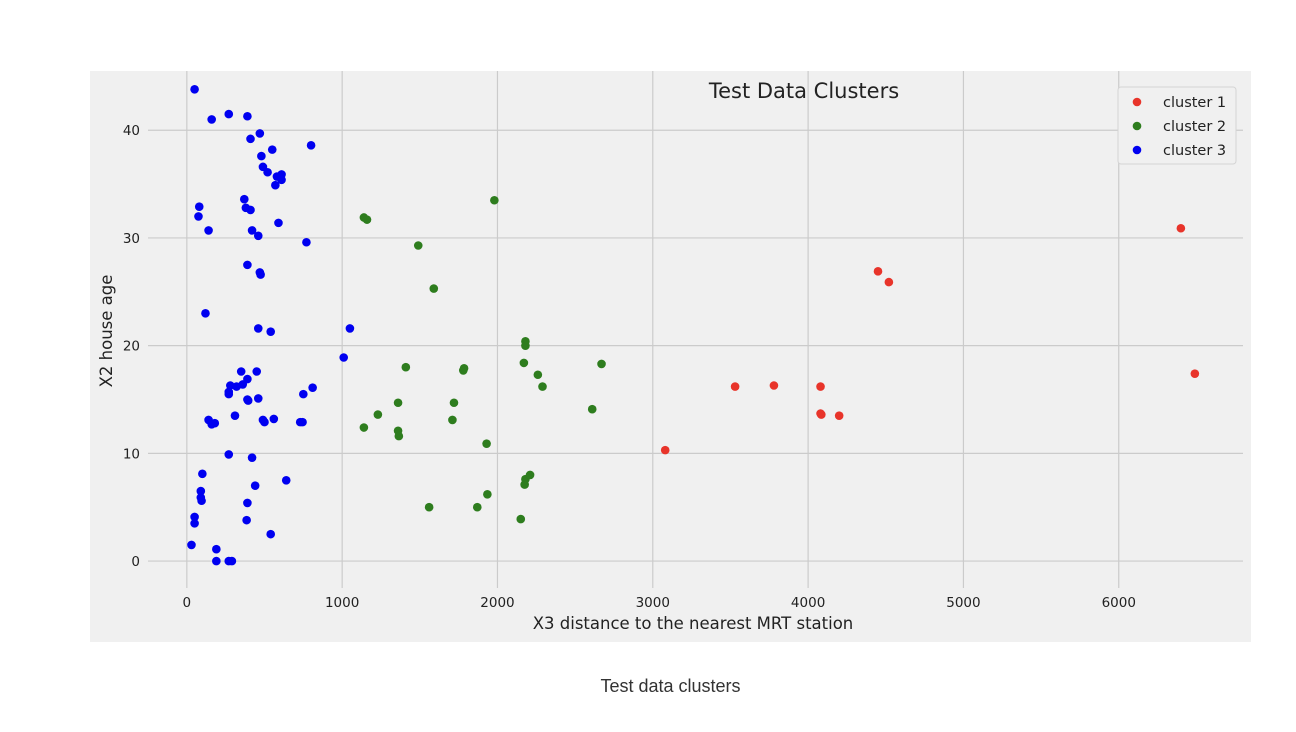 This screenshot has width=1296, height=732. I want to click on cluster-3-legend-marker, so click(1137, 150).